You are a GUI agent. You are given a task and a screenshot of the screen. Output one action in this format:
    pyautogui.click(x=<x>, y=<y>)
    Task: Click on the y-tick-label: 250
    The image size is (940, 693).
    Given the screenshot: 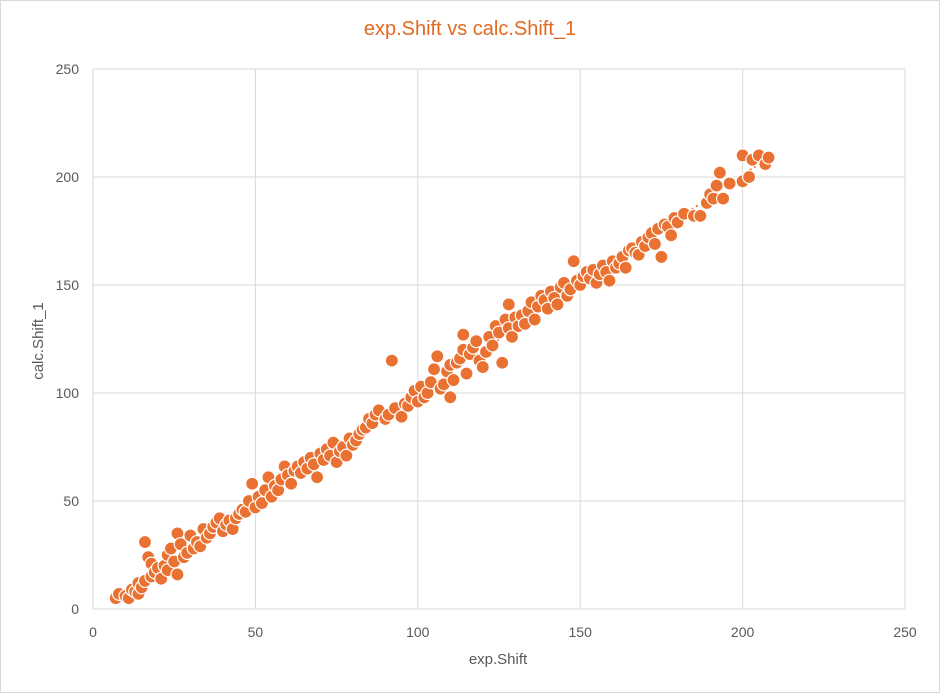 What is the action you would take?
    pyautogui.click(x=68, y=69)
    